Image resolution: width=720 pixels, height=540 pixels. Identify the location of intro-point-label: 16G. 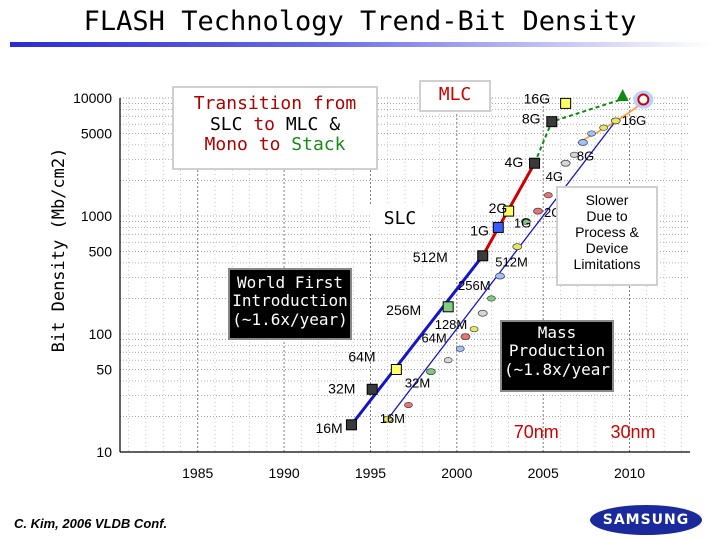
(537, 98).